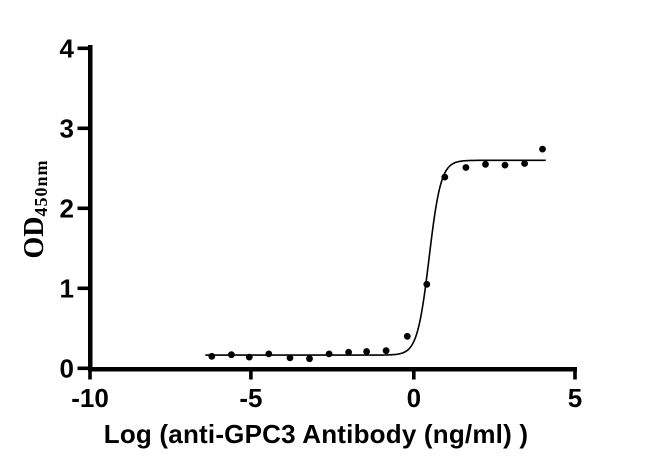  Describe the element at coordinates (67, 49) in the screenshot. I see `y-tick-label: 4` at that location.